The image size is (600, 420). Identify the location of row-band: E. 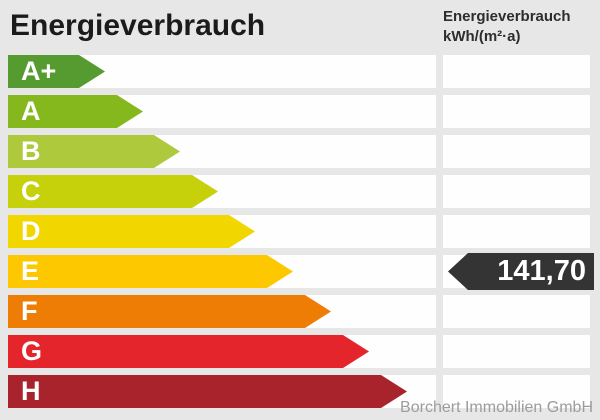
(222, 271).